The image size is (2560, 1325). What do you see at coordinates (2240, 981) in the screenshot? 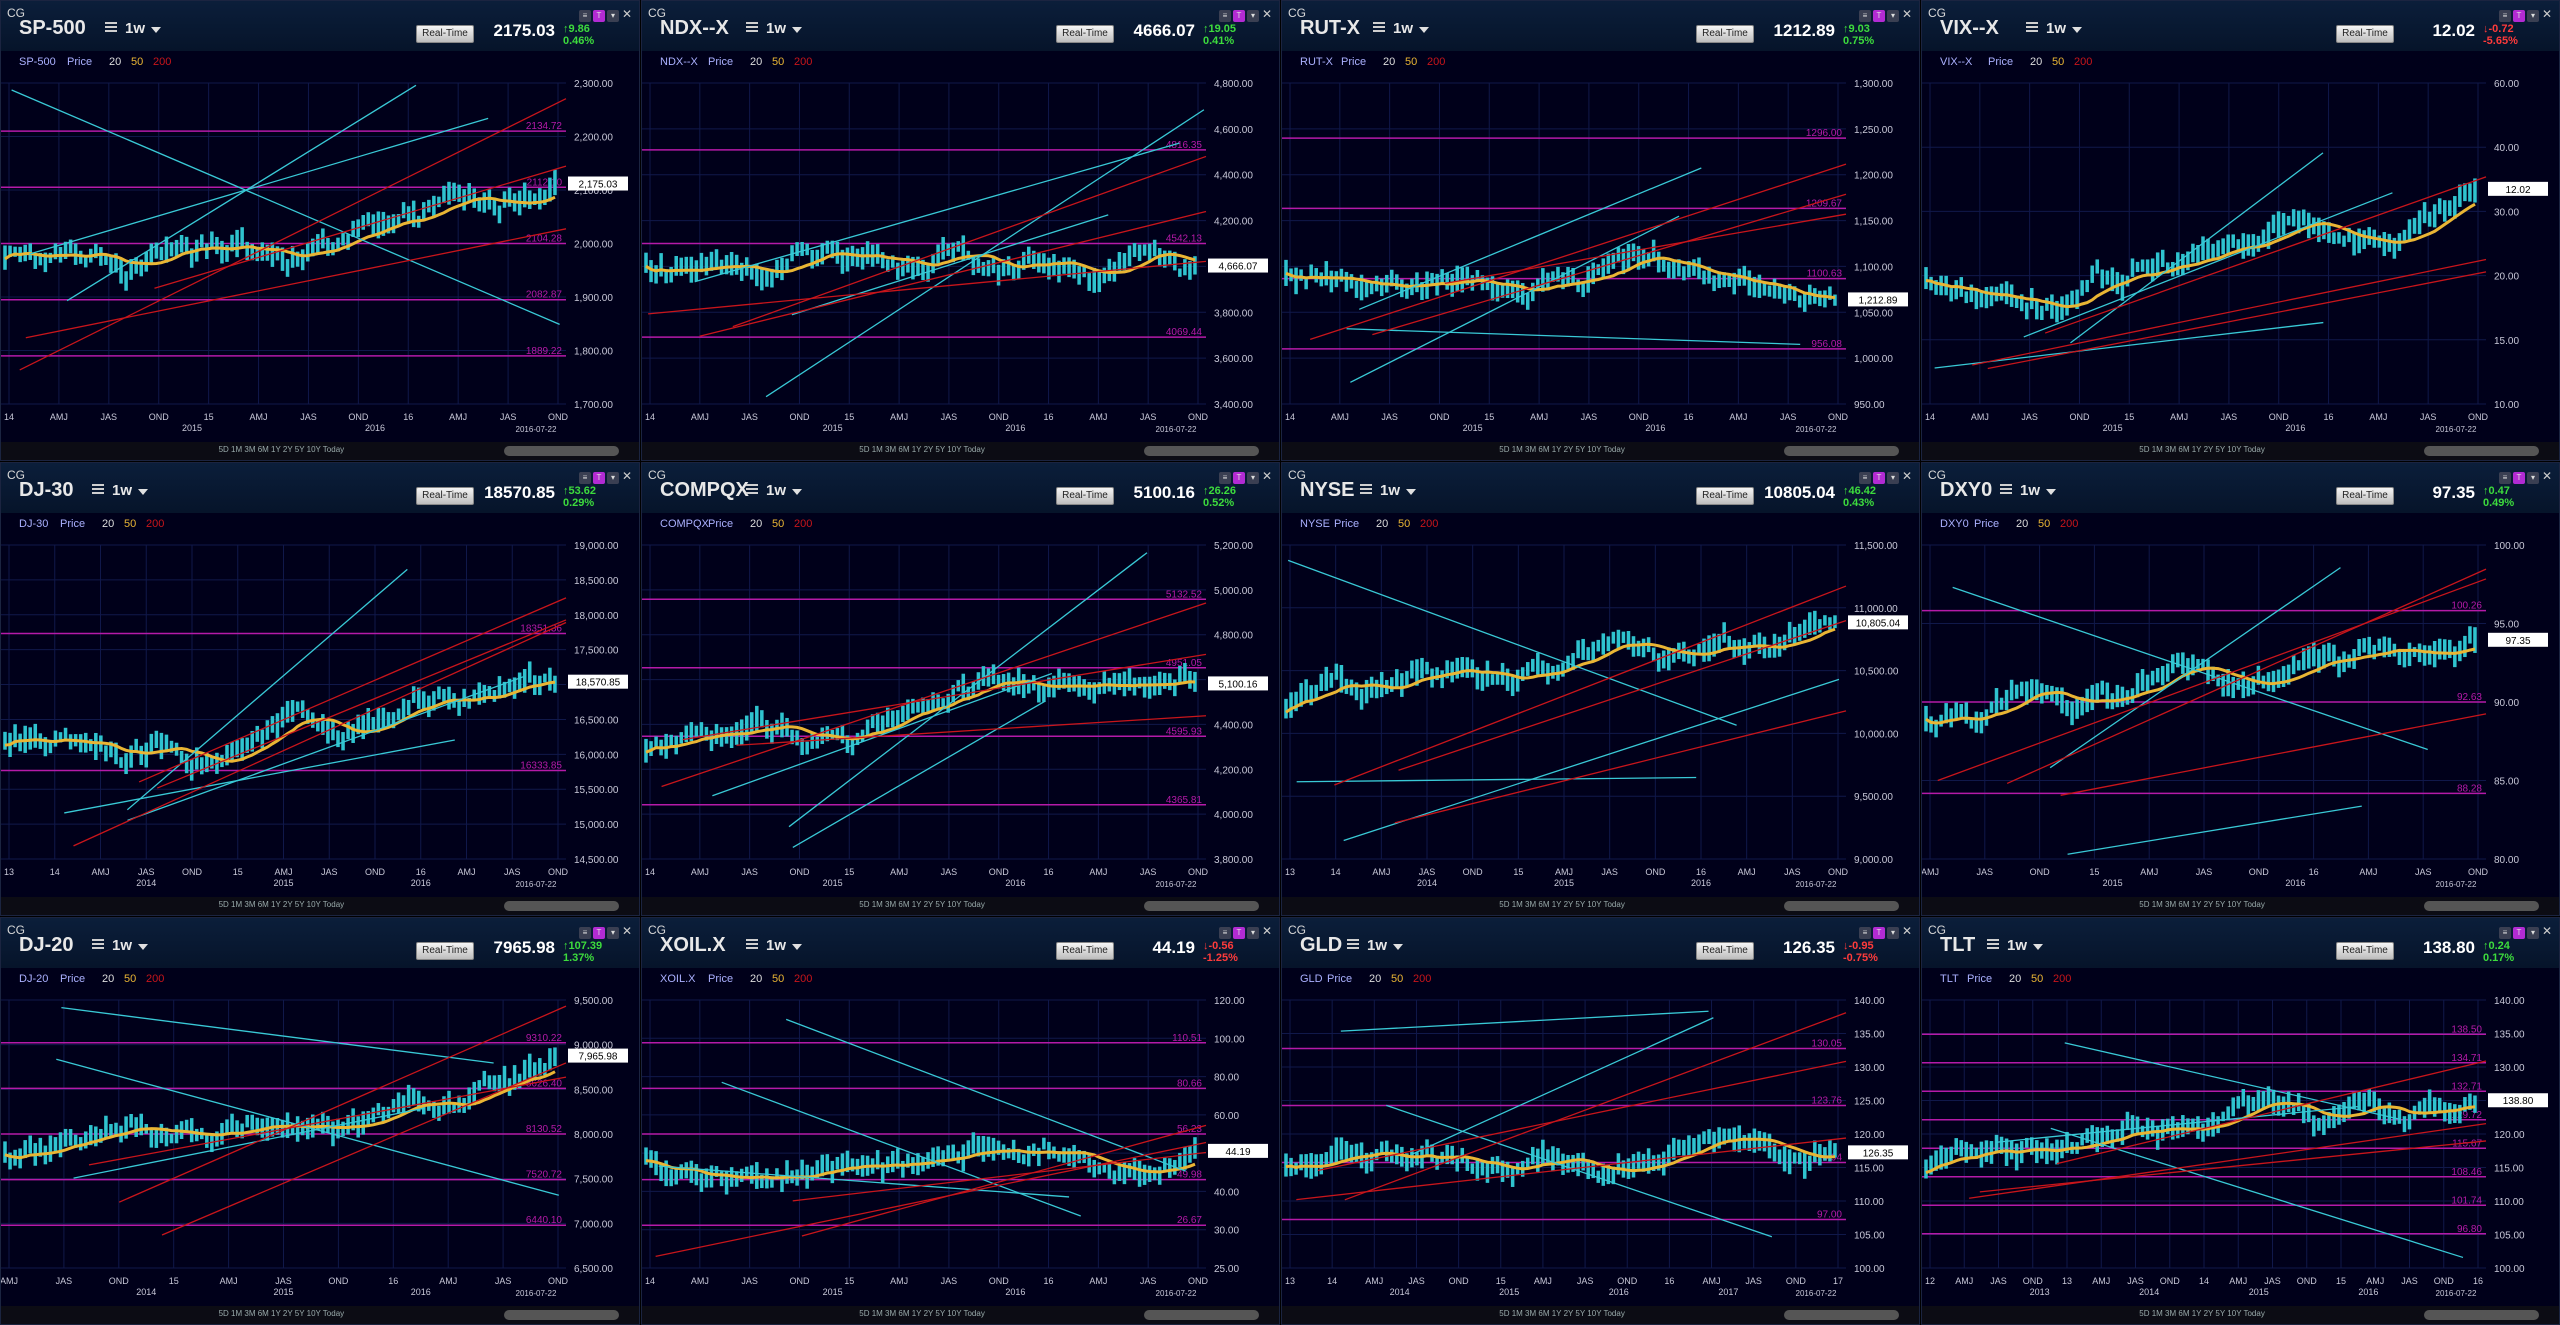
I see `price-legend: TLT Price 20 50 200` at bounding box center [2240, 981].